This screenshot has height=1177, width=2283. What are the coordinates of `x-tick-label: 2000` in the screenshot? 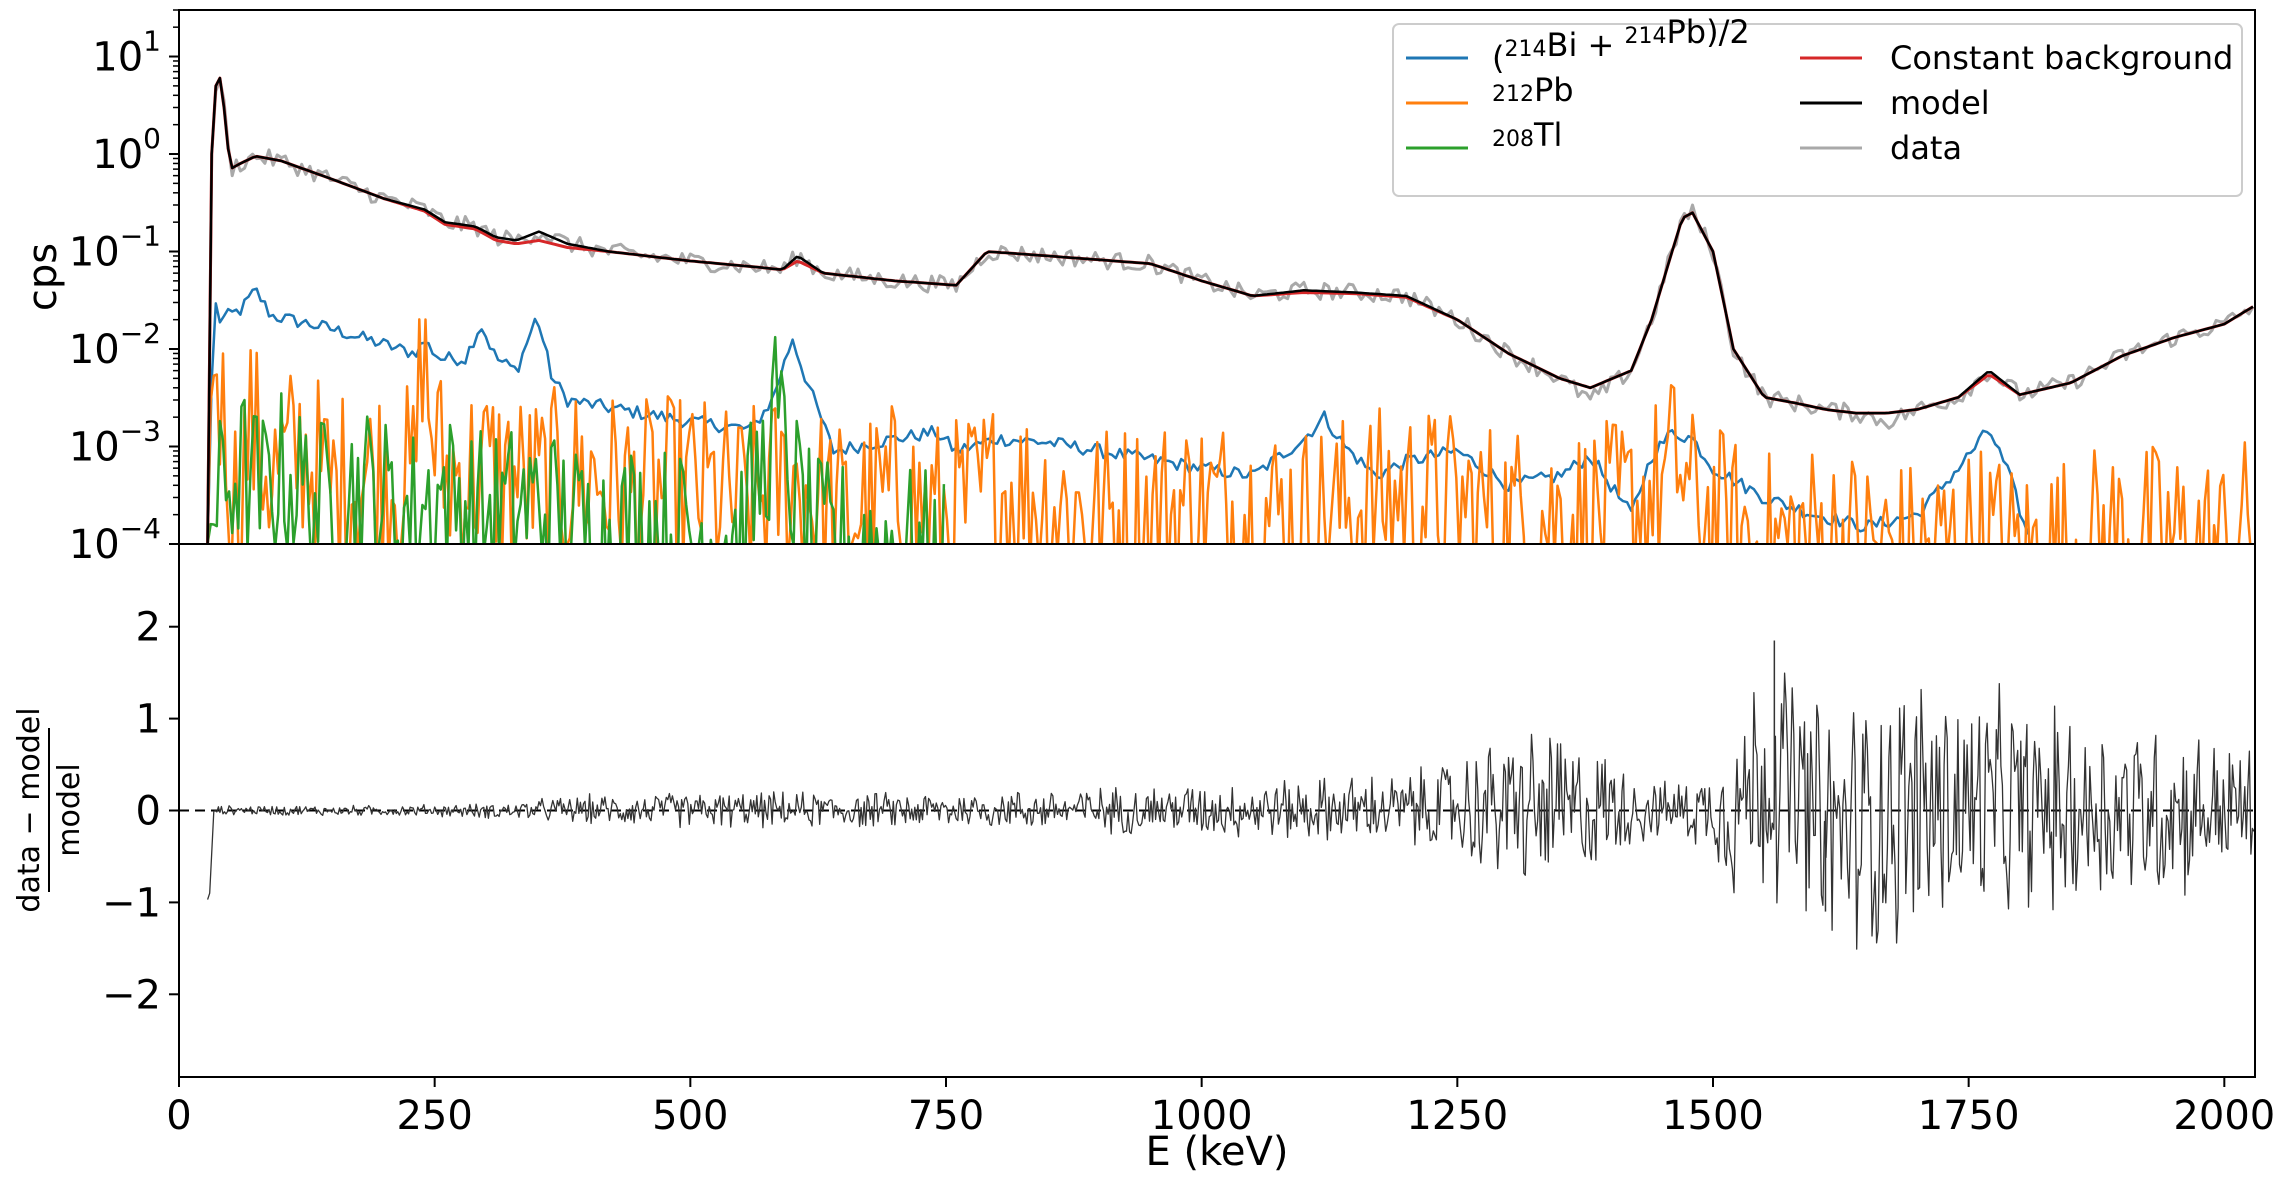 It's located at (2224, 1116).